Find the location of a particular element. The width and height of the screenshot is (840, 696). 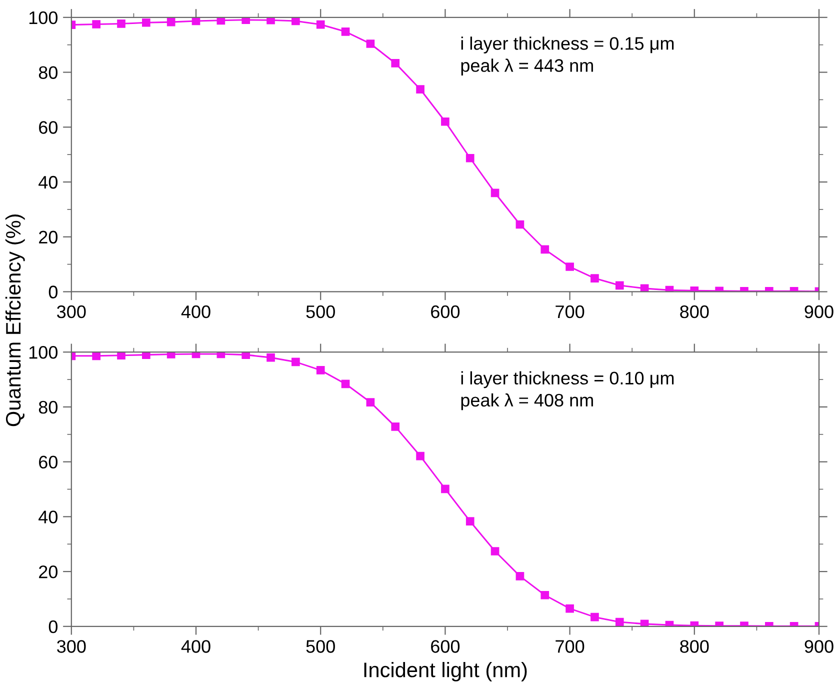

y-axis-title: Quantum Effciency (%) is located at coordinates (15, 320).